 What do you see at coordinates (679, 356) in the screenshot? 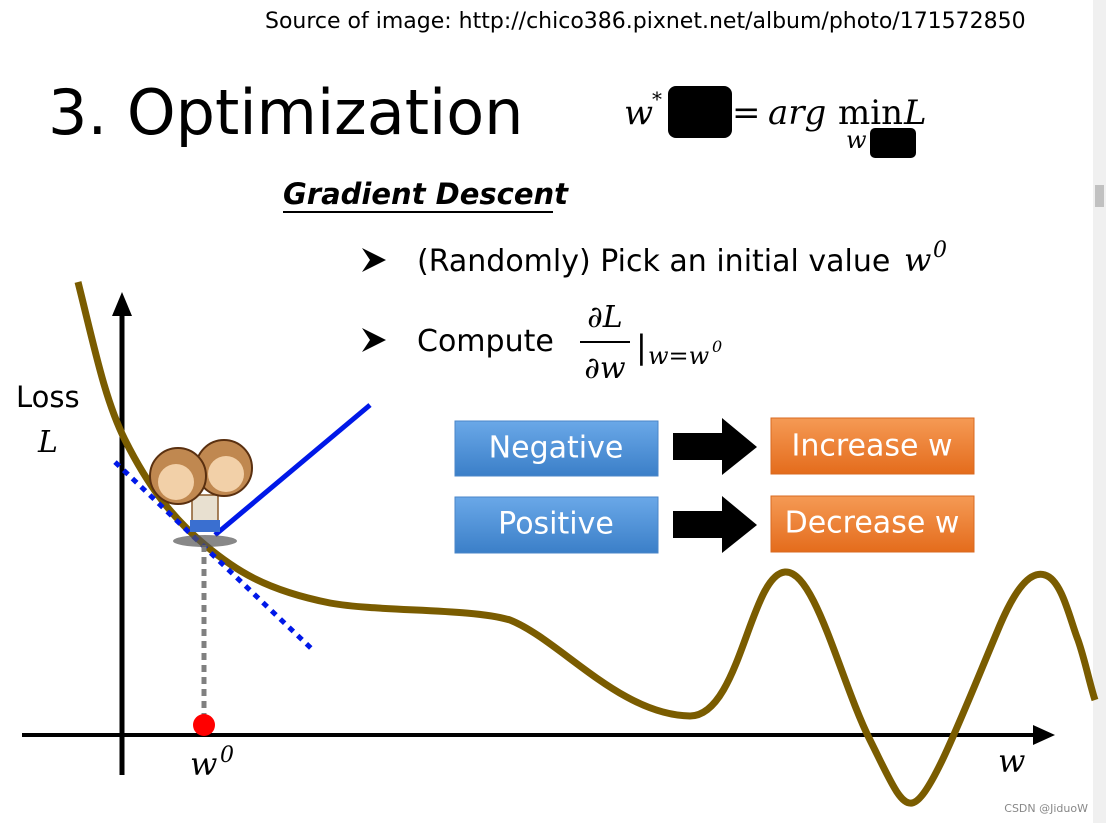
I see `eval-sub: w=w` at bounding box center [679, 356].